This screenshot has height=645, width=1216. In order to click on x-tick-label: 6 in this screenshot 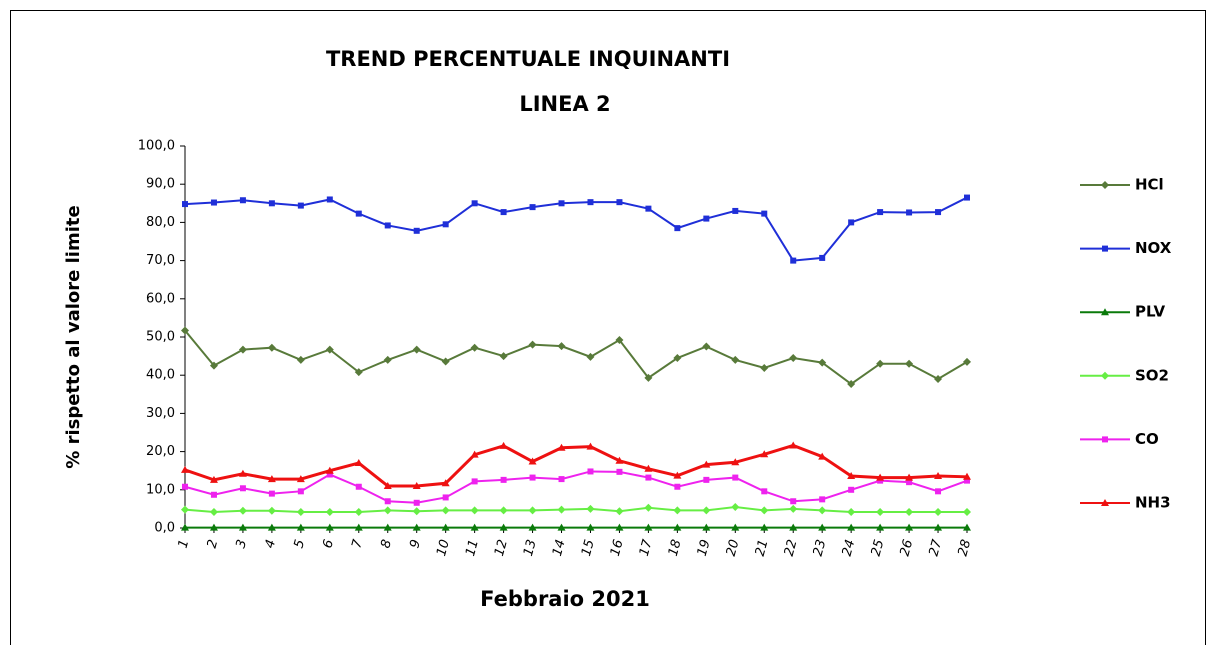, I will do `click(328, 544)`.